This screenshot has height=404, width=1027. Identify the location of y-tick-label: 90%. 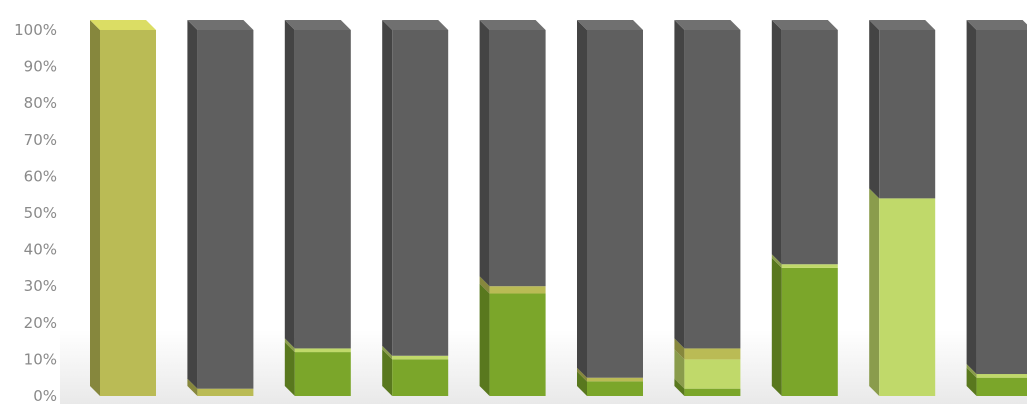
(40, 67).